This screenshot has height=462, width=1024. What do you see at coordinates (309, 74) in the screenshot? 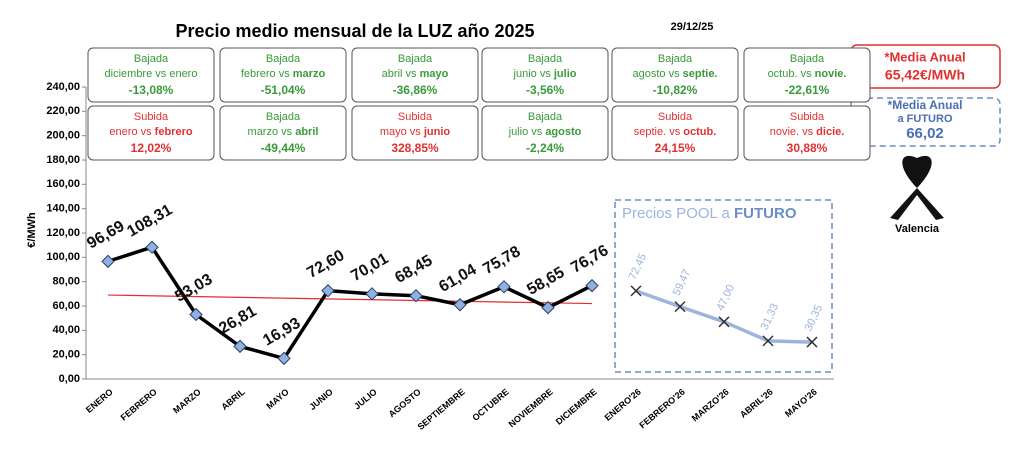
I see `comparison-to: marzo` at bounding box center [309, 74].